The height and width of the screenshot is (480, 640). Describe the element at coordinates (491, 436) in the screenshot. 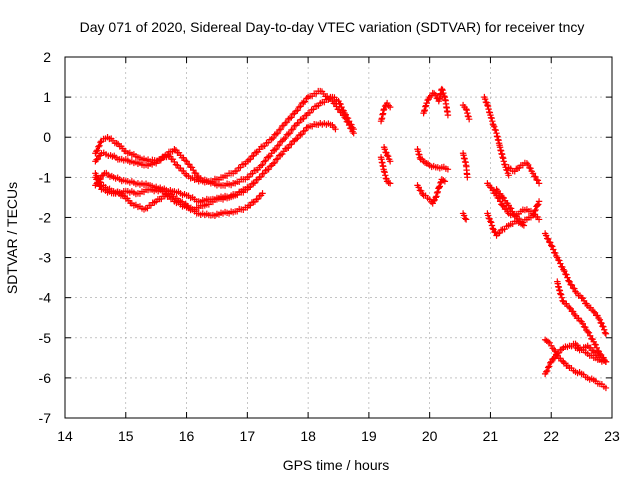

I see `x-tick-label: 21` at that location.